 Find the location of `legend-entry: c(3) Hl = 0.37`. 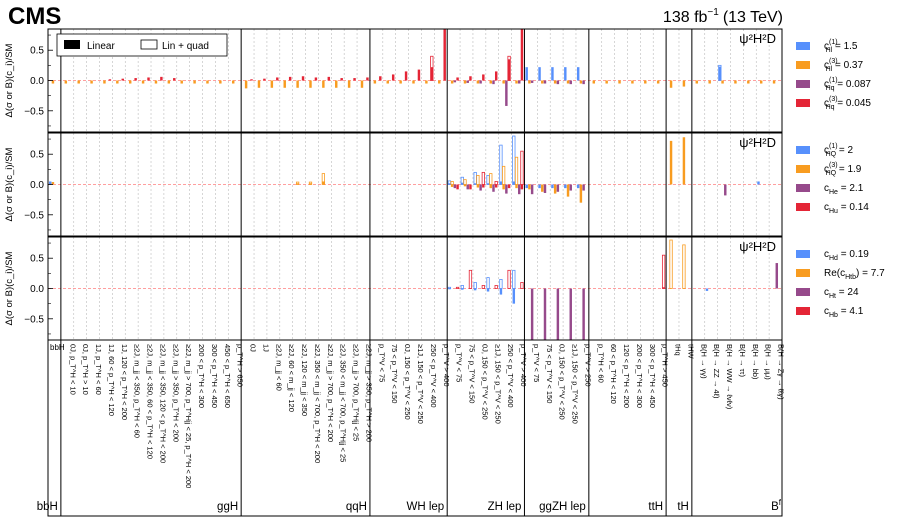

legend-entry: c(3) Hl = 0.37 is located at coordinates (843, 65).